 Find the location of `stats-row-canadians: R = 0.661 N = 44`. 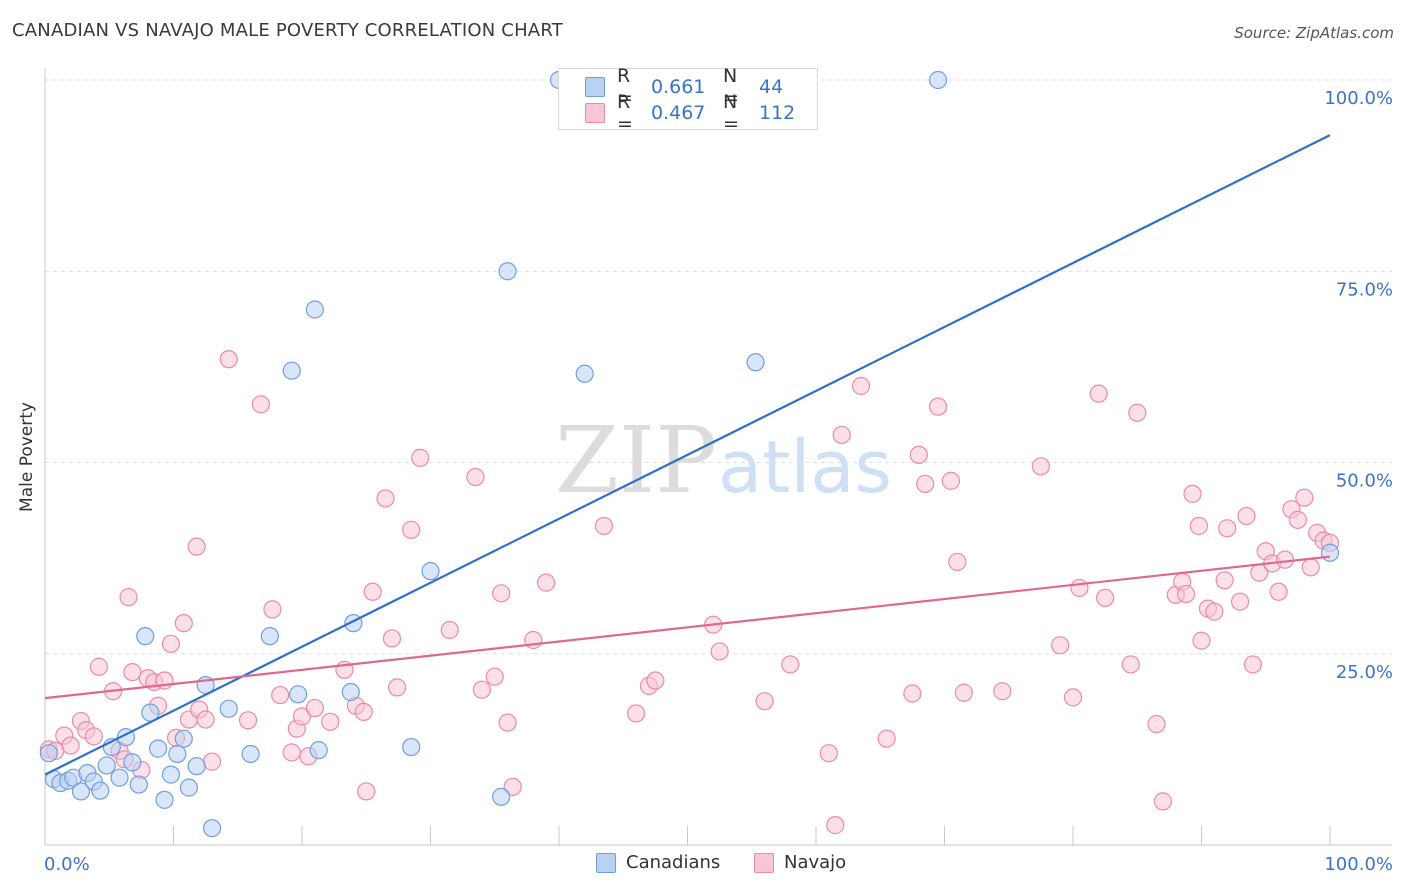

stats-row-canadians: R = 0.661 N = 44 is located at coordinates (684, 87).